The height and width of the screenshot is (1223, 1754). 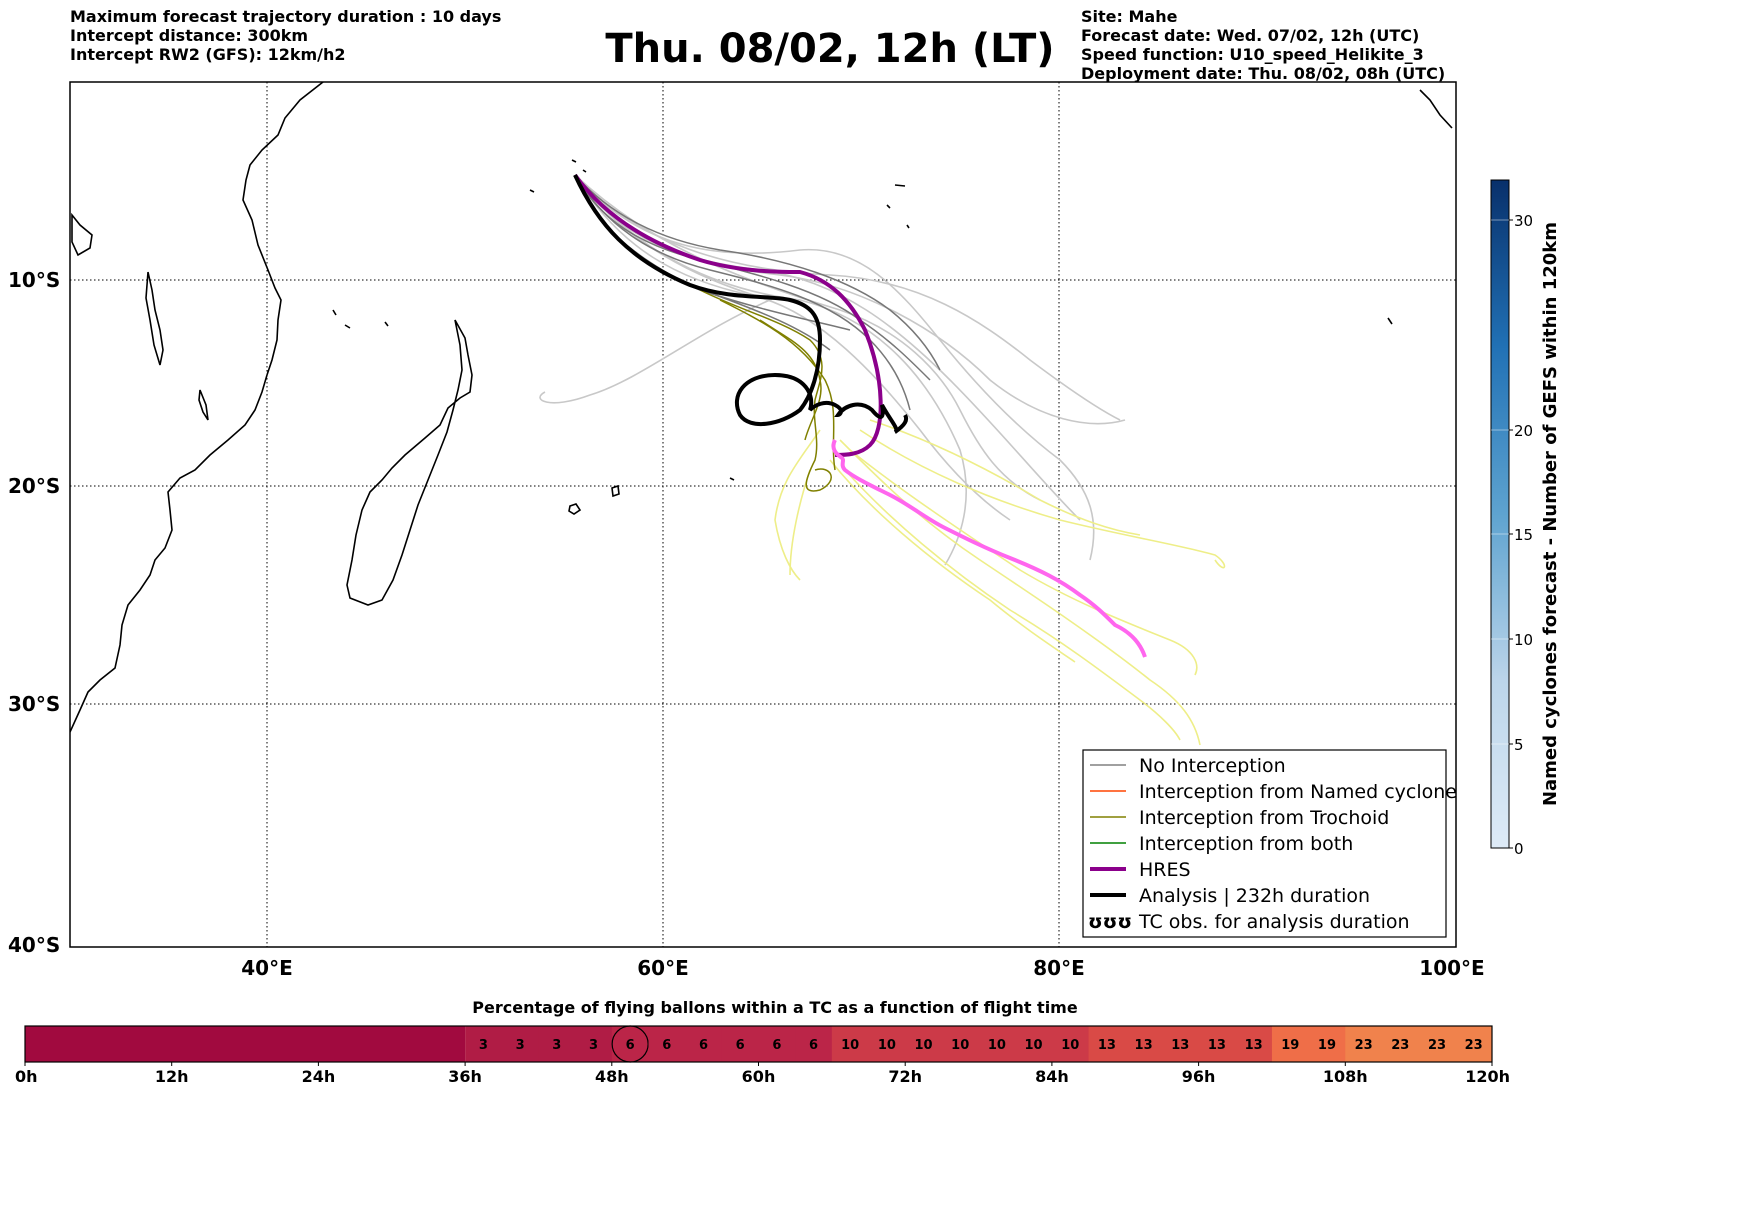 I want to click on ensemble-yellow-trajectories, so click(x=1000, y=582).